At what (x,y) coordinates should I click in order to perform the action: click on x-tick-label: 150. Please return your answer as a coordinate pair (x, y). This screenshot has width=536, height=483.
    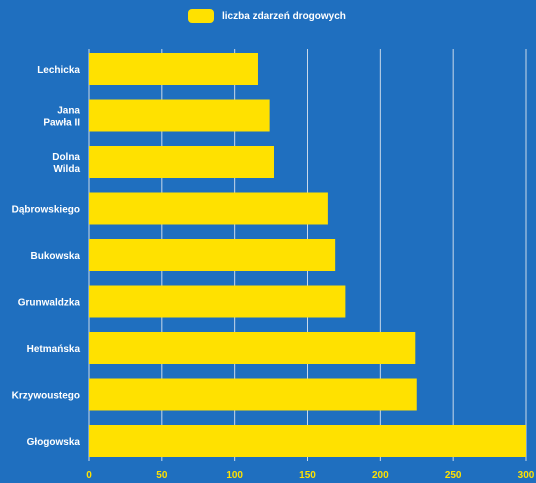
    Looking at the image, I should click on (307, 475).